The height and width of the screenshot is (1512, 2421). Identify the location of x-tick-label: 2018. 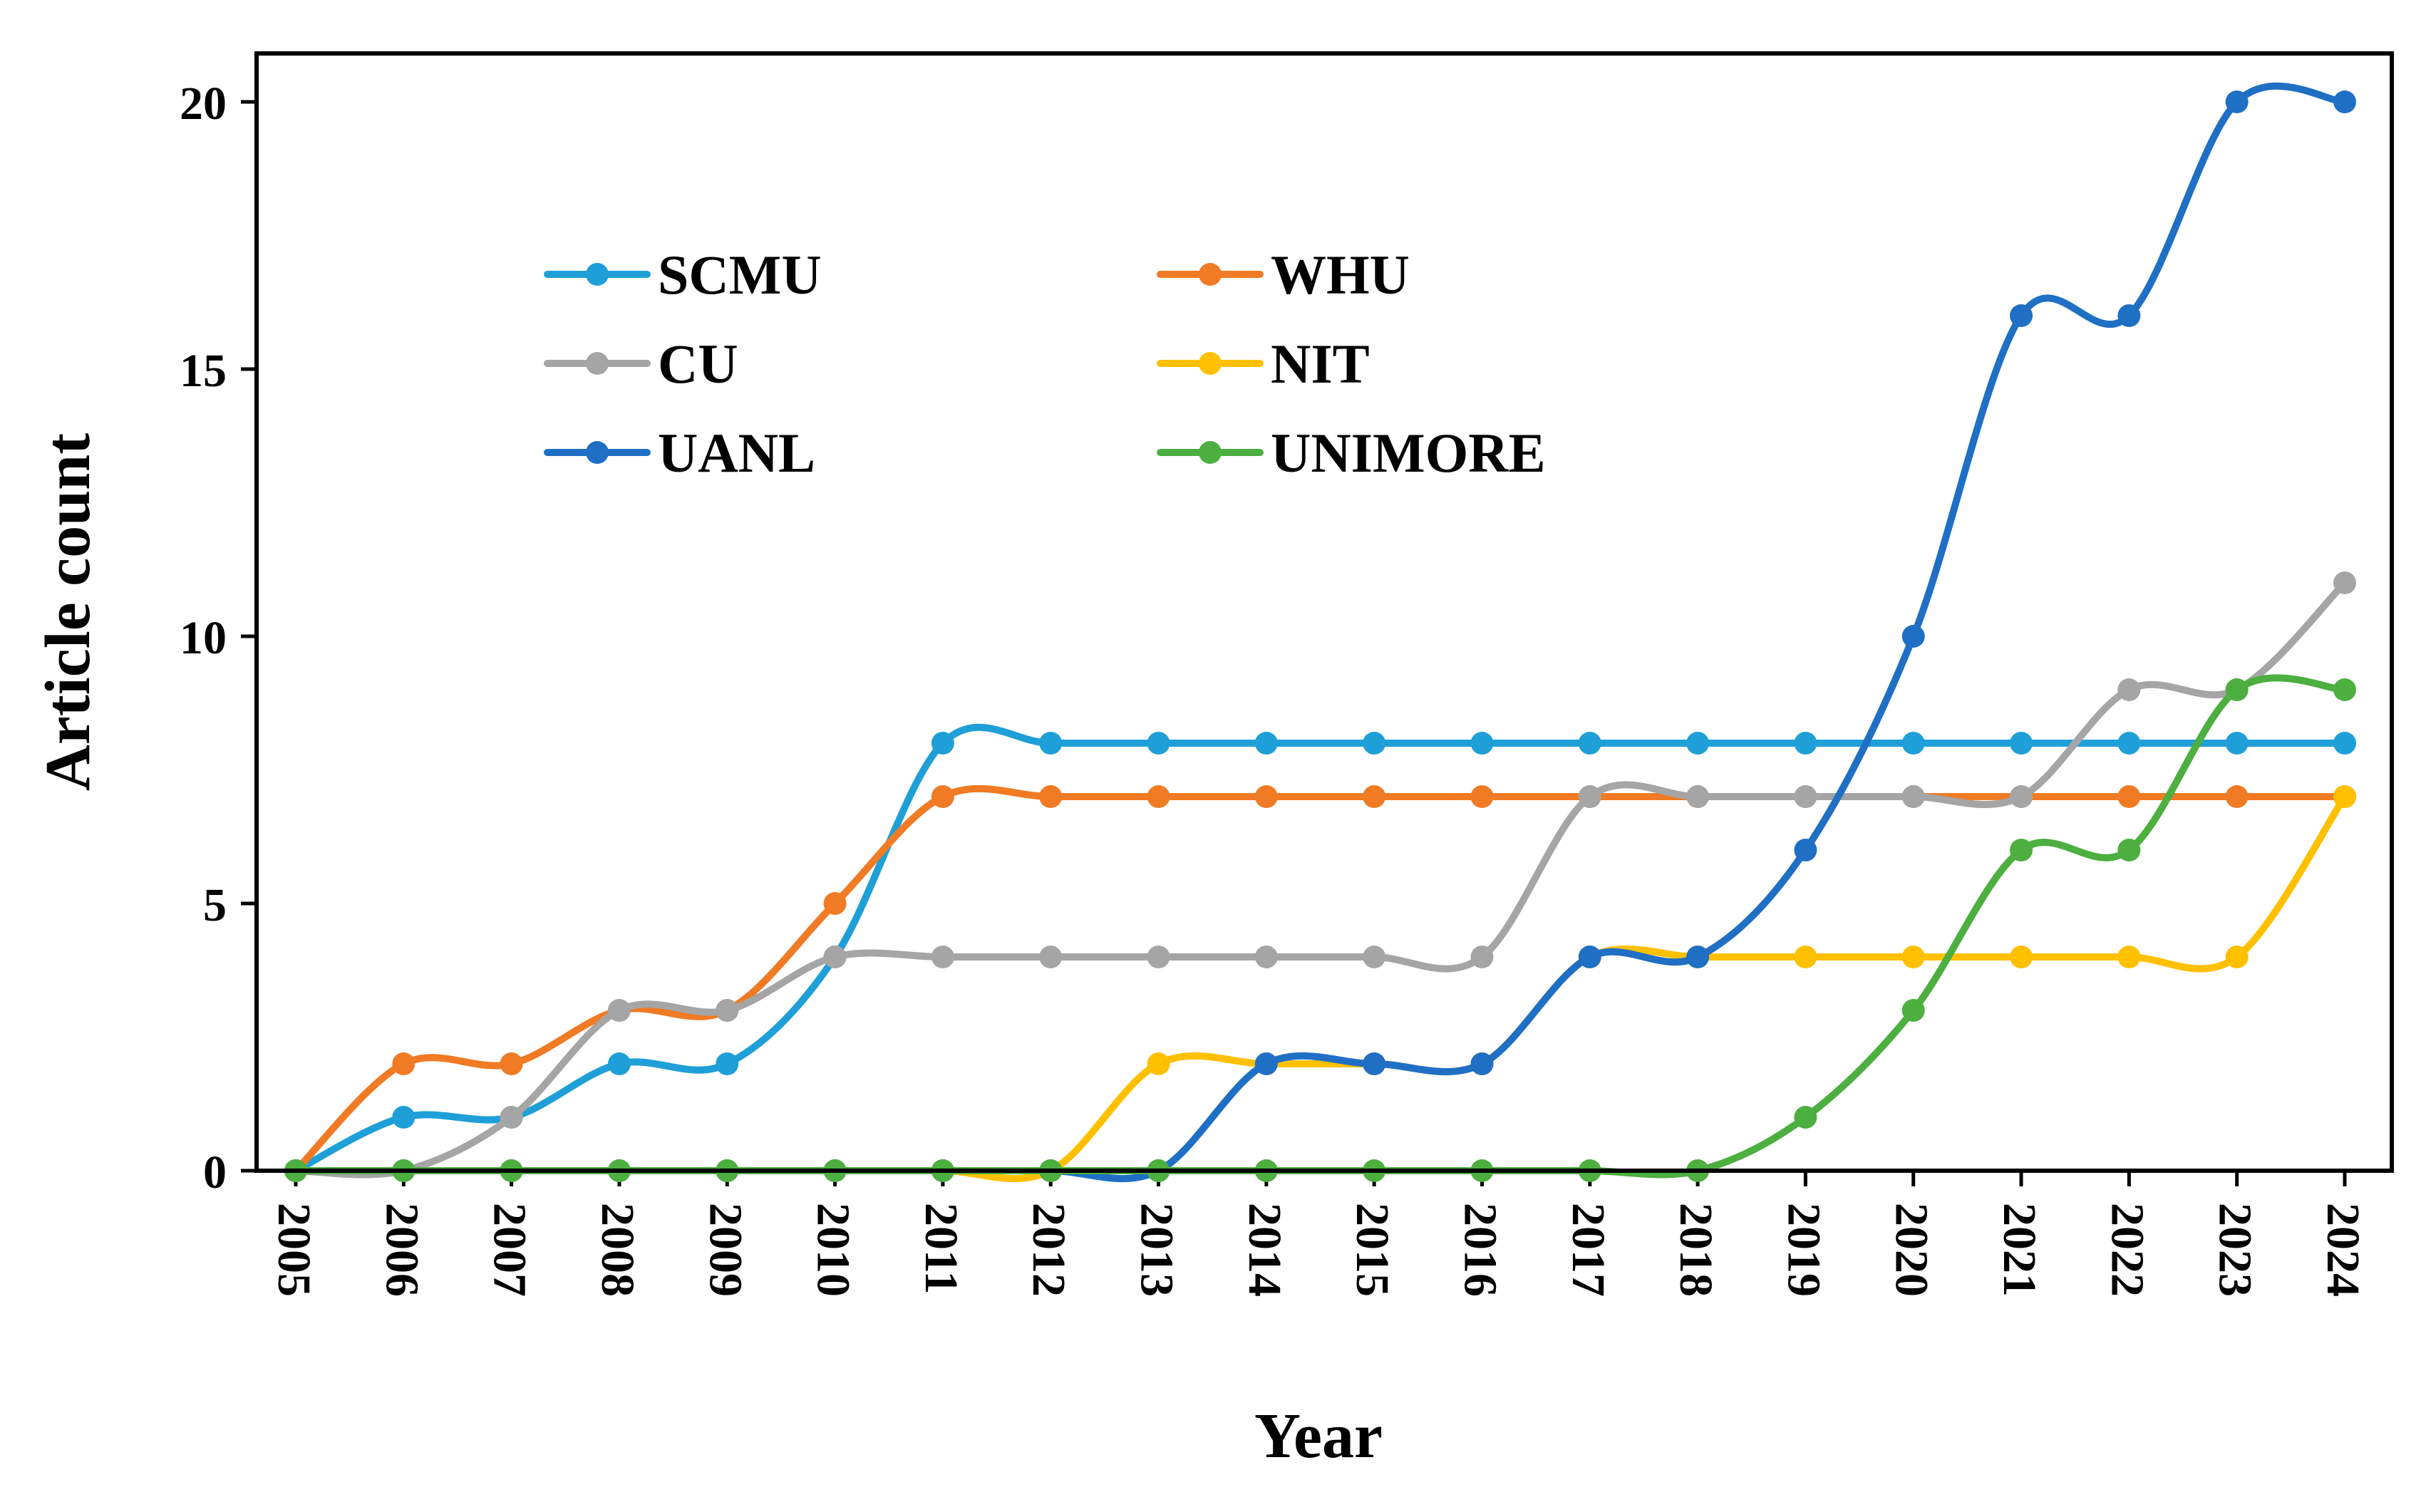
(1696, 1250).